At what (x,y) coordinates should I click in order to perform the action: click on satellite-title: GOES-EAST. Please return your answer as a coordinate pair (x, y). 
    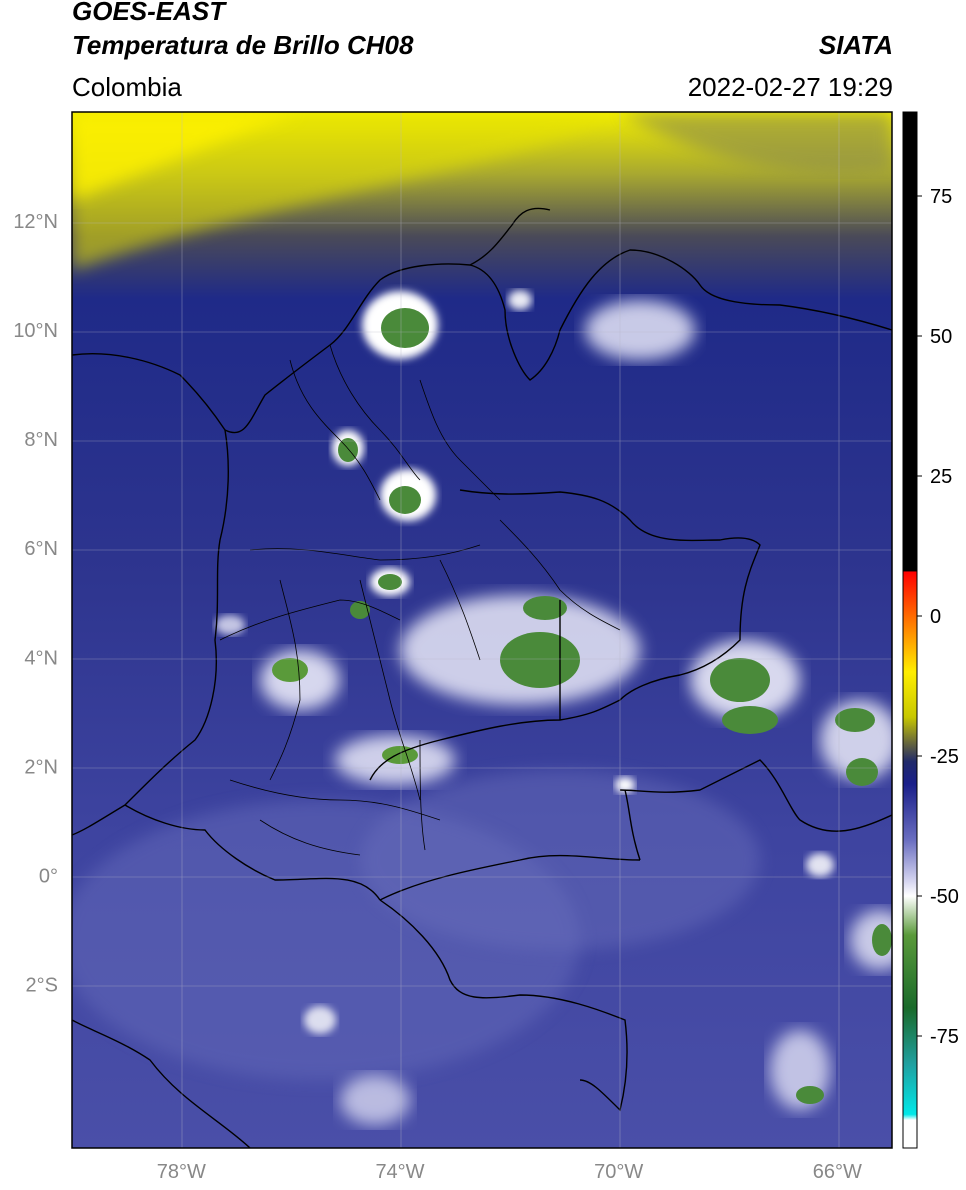
    Looking at the image, I should click on (149, 13).